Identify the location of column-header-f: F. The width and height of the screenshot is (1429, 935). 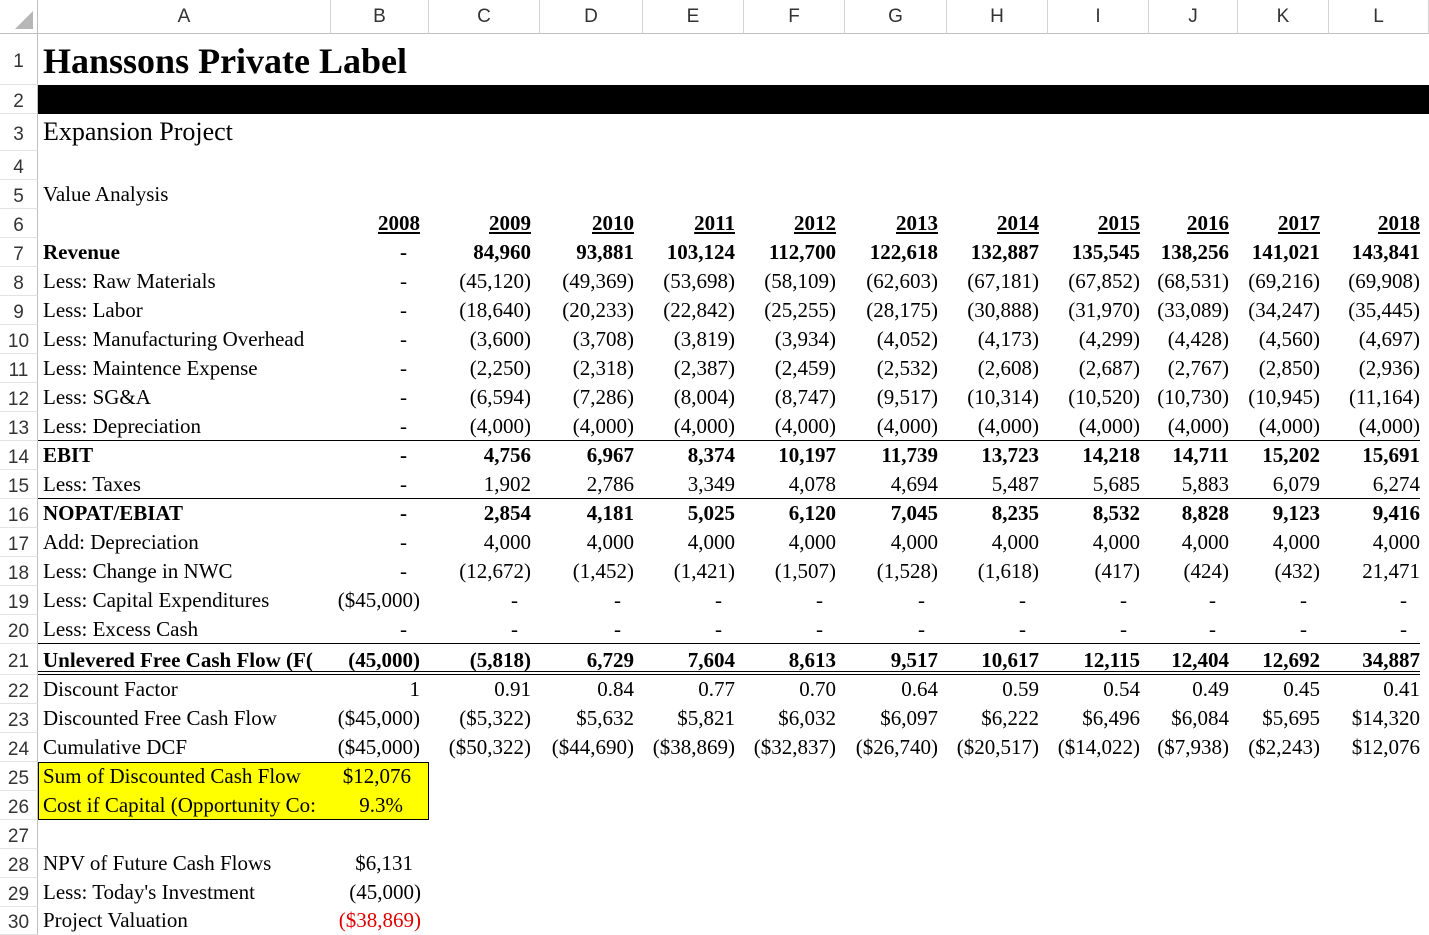
(794, 17).